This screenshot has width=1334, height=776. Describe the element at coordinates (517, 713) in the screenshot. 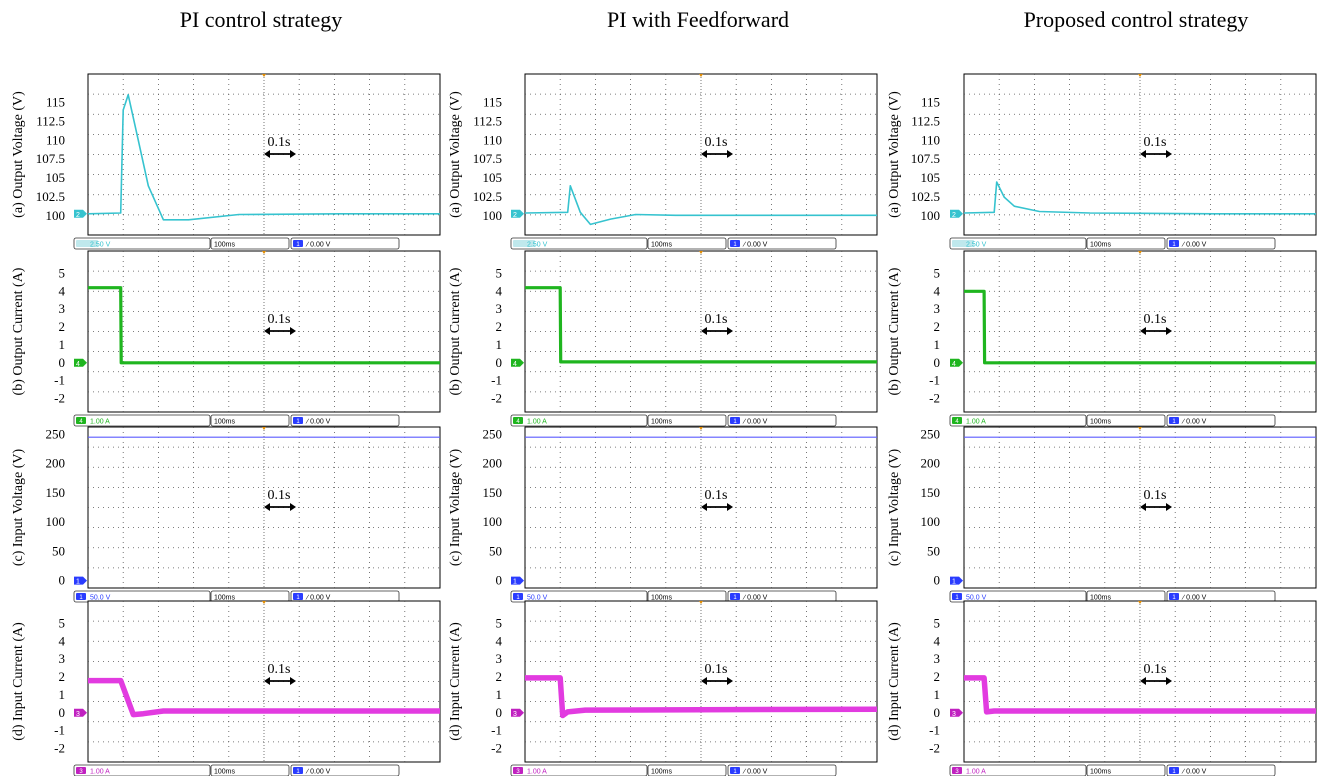

I see `channel-marker-icon: 3` at that location.